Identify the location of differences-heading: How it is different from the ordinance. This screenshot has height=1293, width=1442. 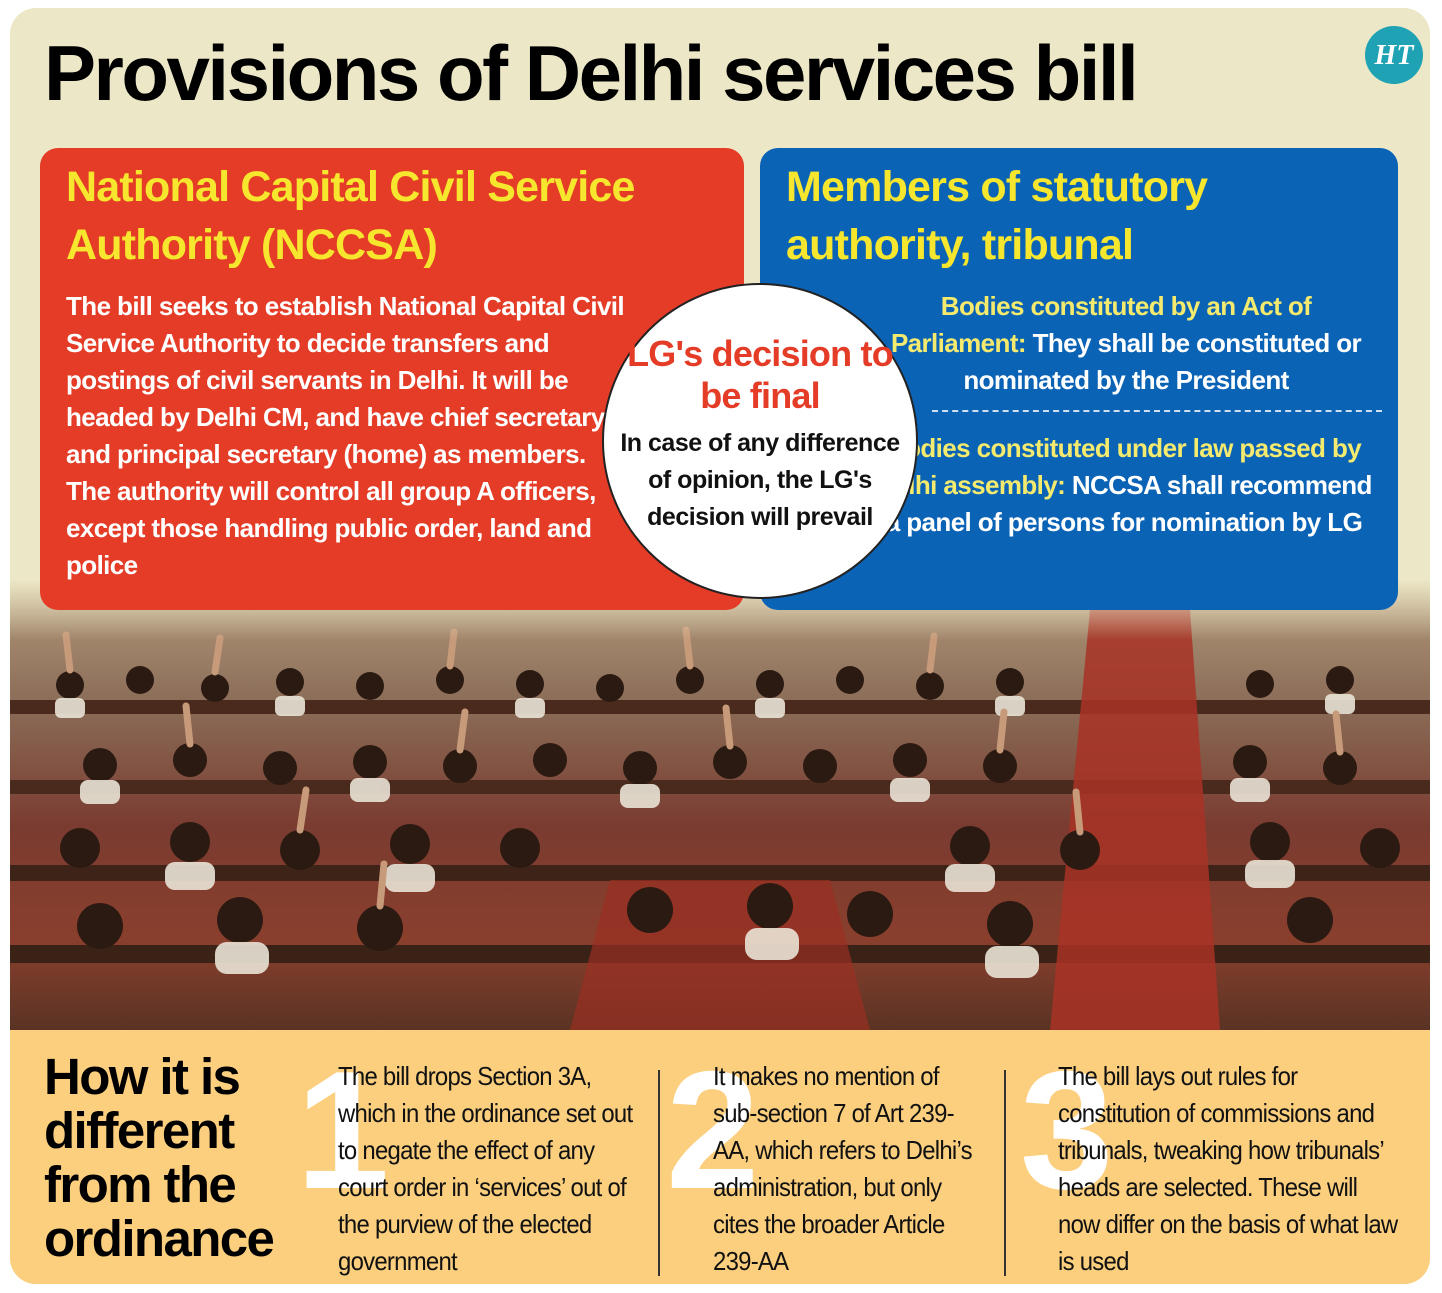
(159, 1157).